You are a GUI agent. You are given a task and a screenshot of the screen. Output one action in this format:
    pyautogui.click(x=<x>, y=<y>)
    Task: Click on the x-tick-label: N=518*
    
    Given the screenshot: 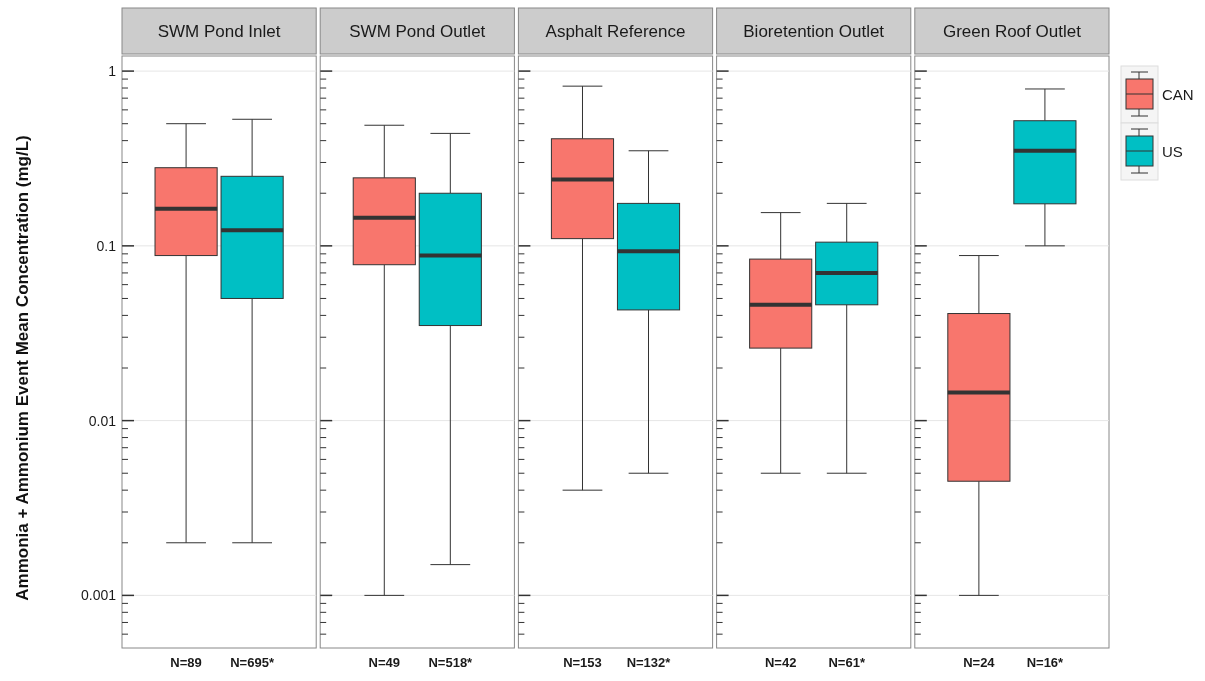 What is the action you would take?
    pyautogui.click(x=451, y=662)
    